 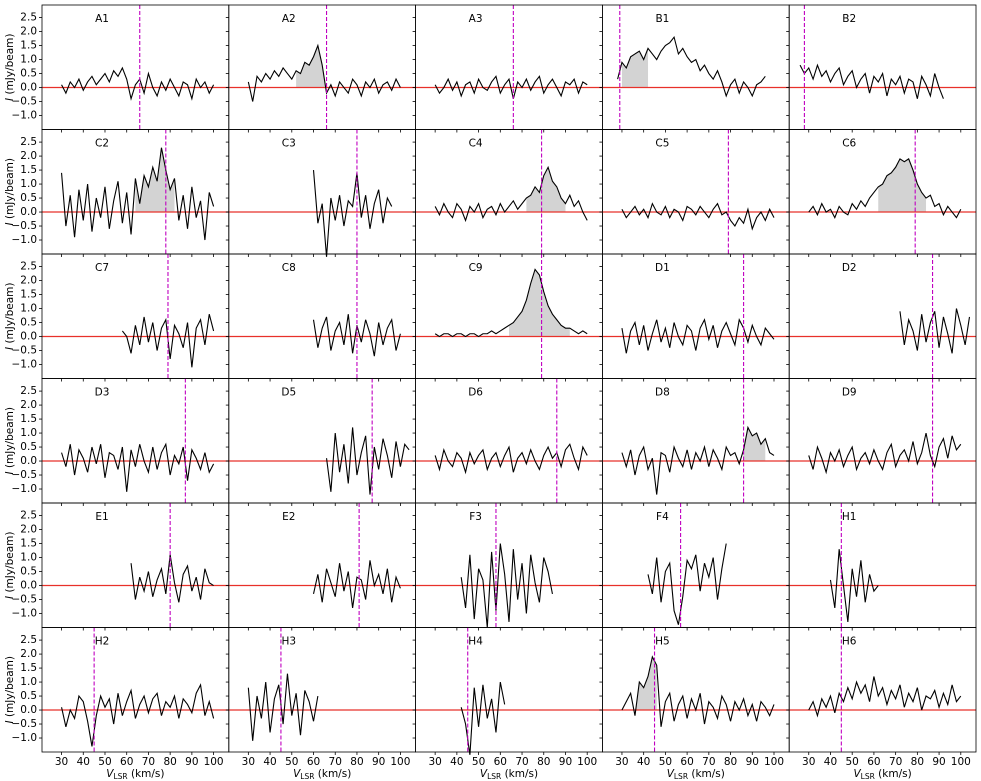 I want to click on panel: E2, so click(x=321, y=566).